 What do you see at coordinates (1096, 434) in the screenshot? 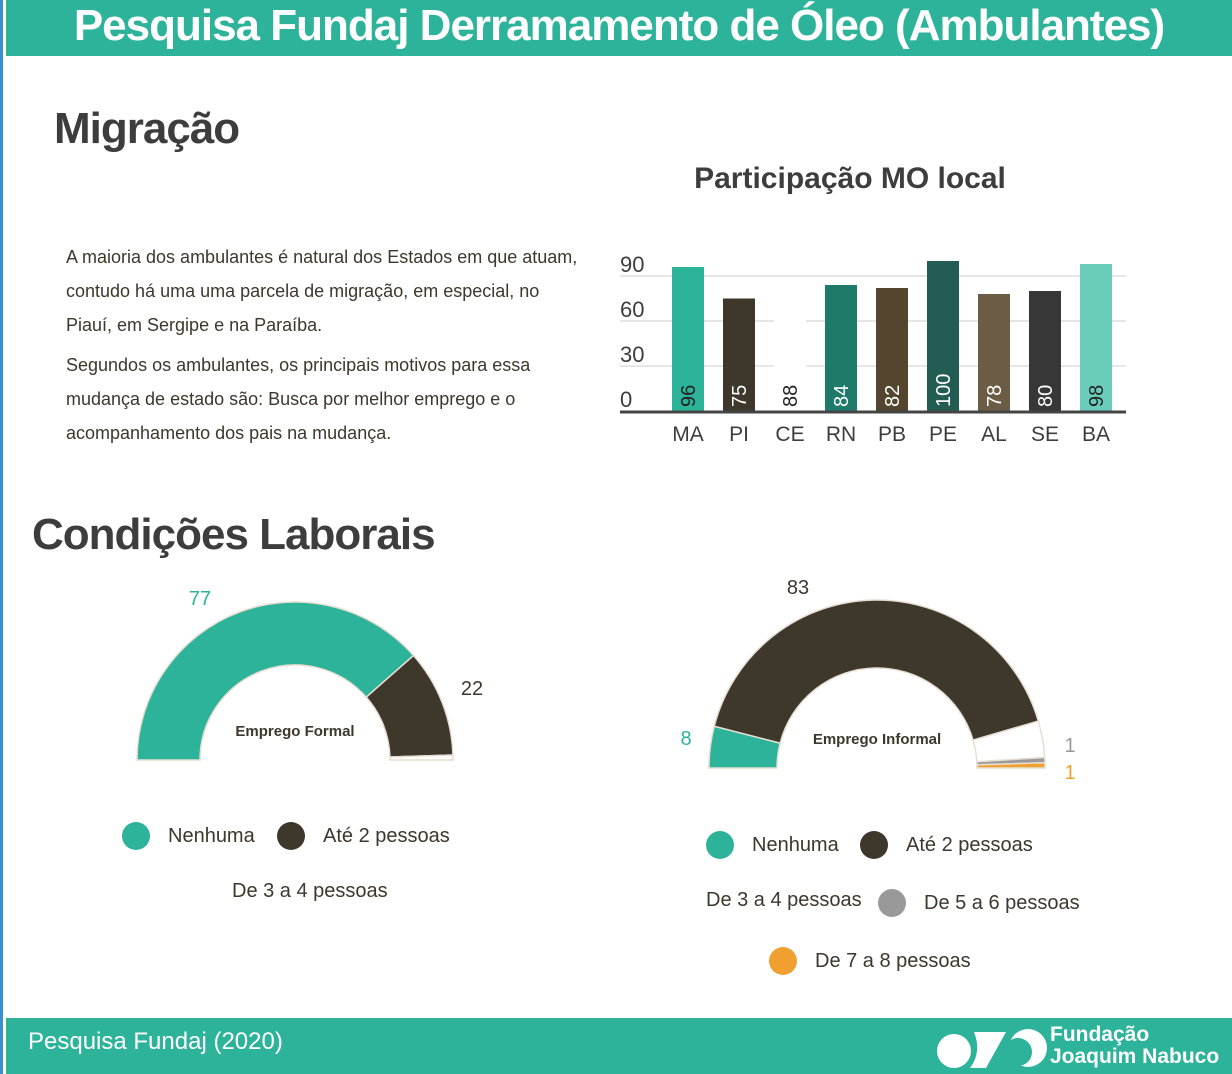
I see `x-tick-label: BA` at bounding box center [1096, 434].